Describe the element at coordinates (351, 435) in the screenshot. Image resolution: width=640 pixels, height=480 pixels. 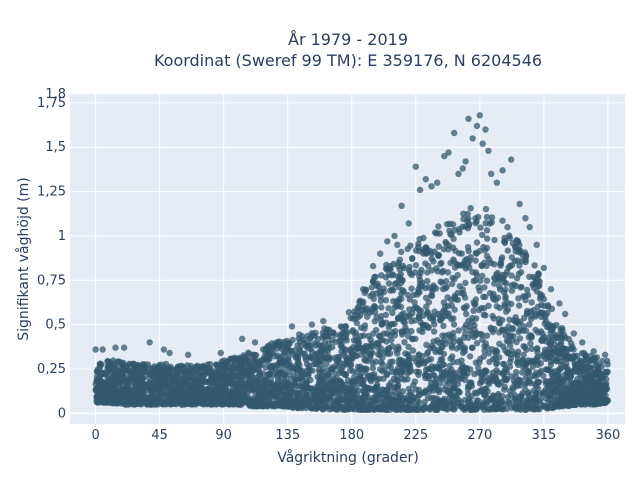
I see `x-tick-label: 180` at that location.